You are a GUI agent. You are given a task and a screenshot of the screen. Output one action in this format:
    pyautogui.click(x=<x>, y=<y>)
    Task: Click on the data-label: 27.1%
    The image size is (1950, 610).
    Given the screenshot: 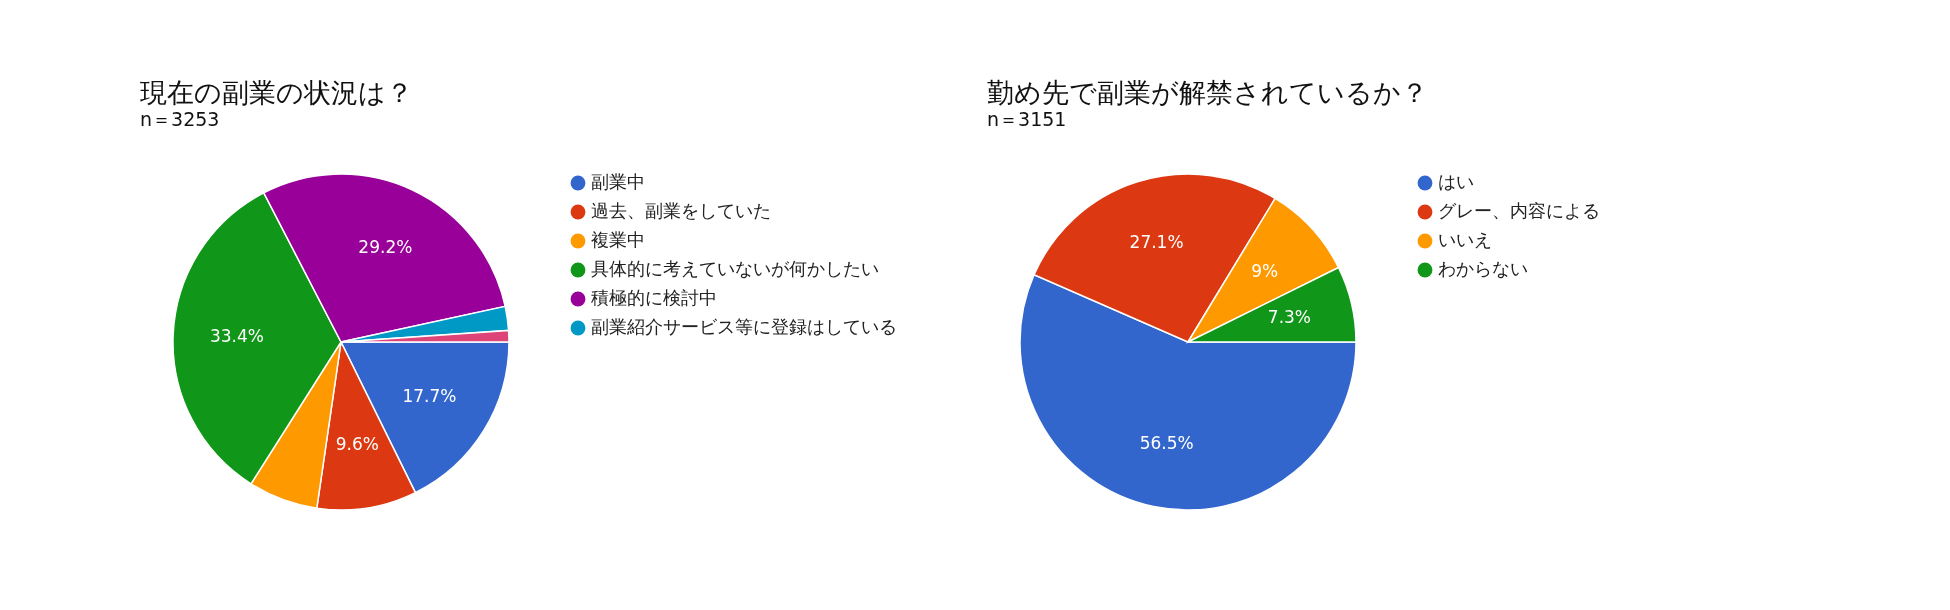 What is the action you would take?
    pyautogui.click(x=1156, y=241)
    